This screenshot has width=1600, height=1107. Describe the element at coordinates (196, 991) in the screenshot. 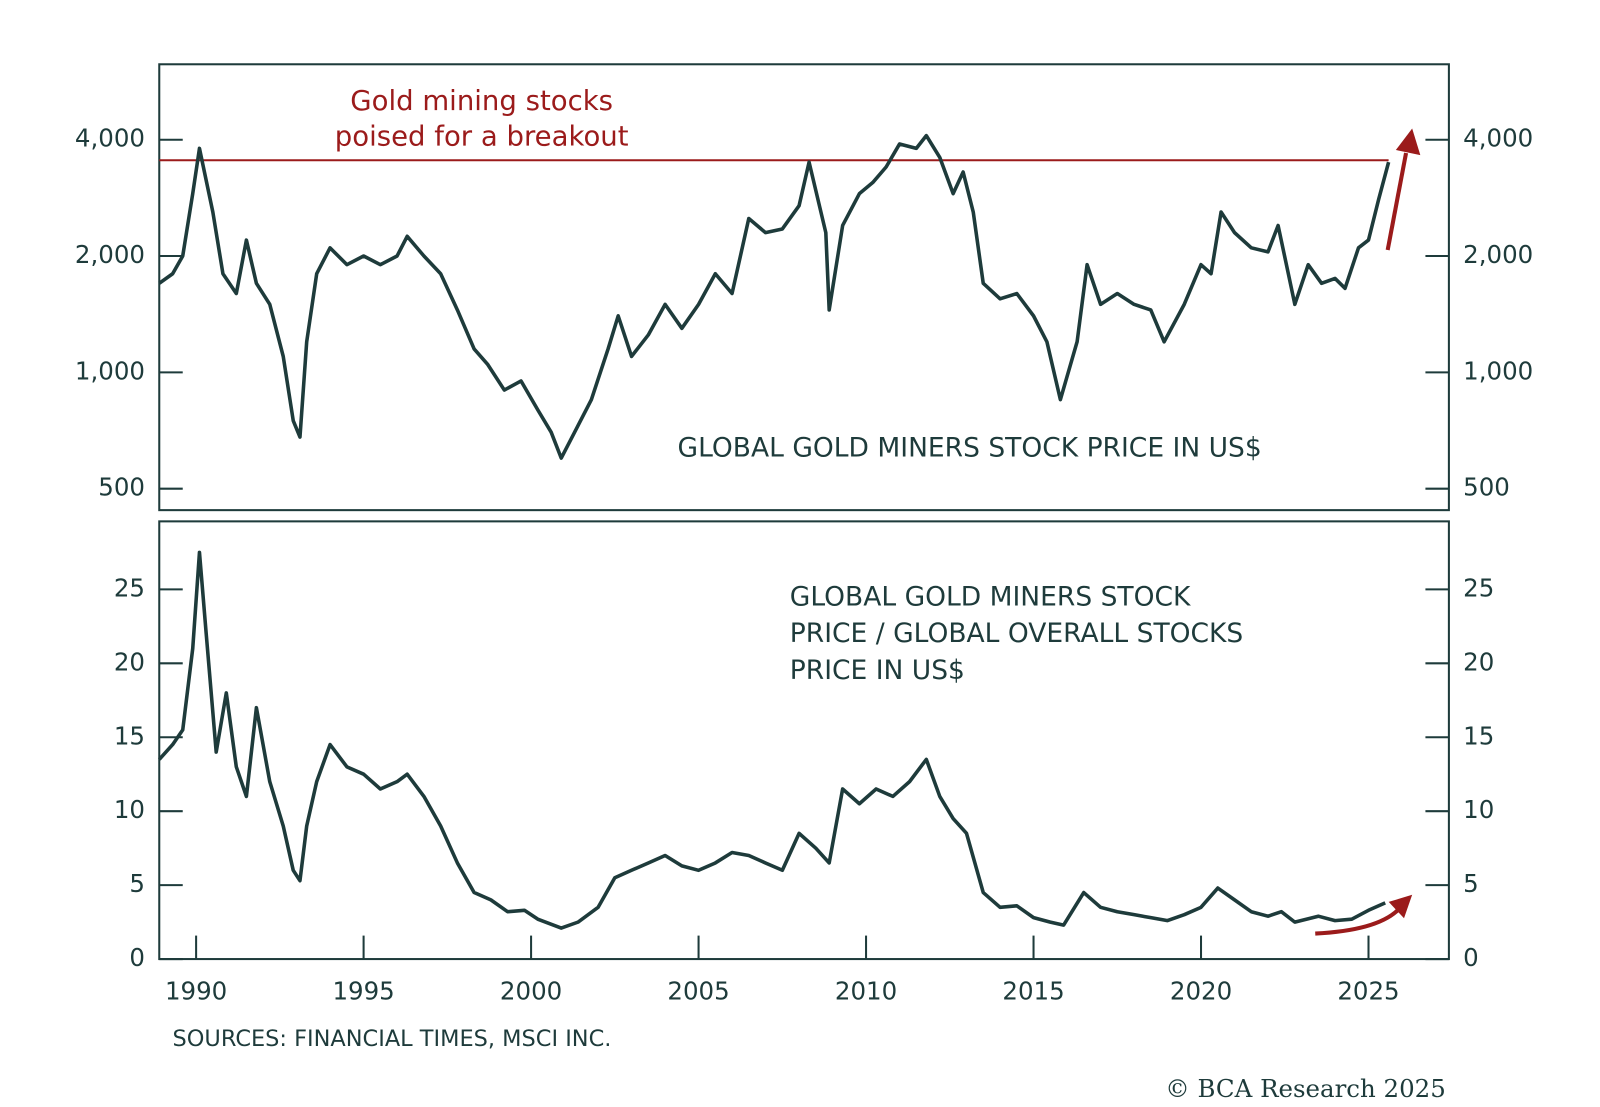

I see `x-tick-label: 1990` at that location.